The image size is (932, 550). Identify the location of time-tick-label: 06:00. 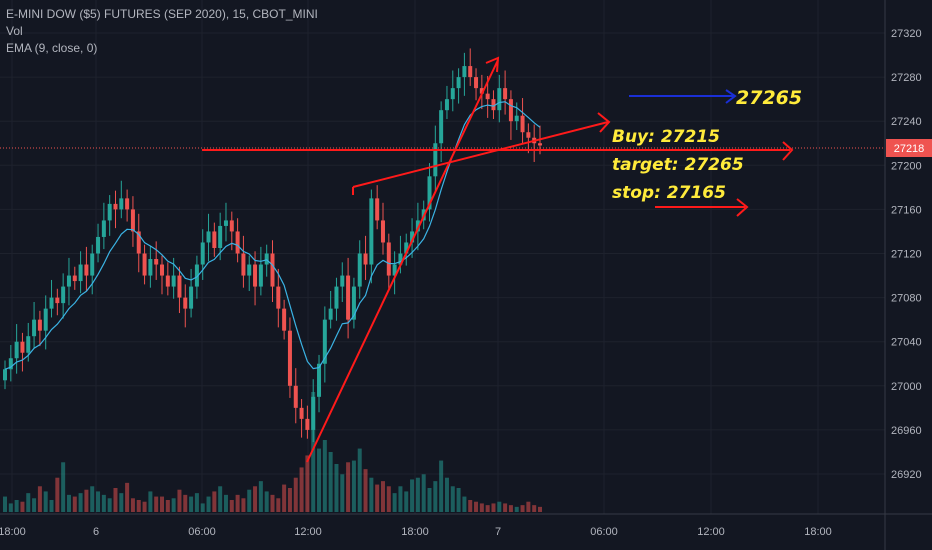
(202, 532).